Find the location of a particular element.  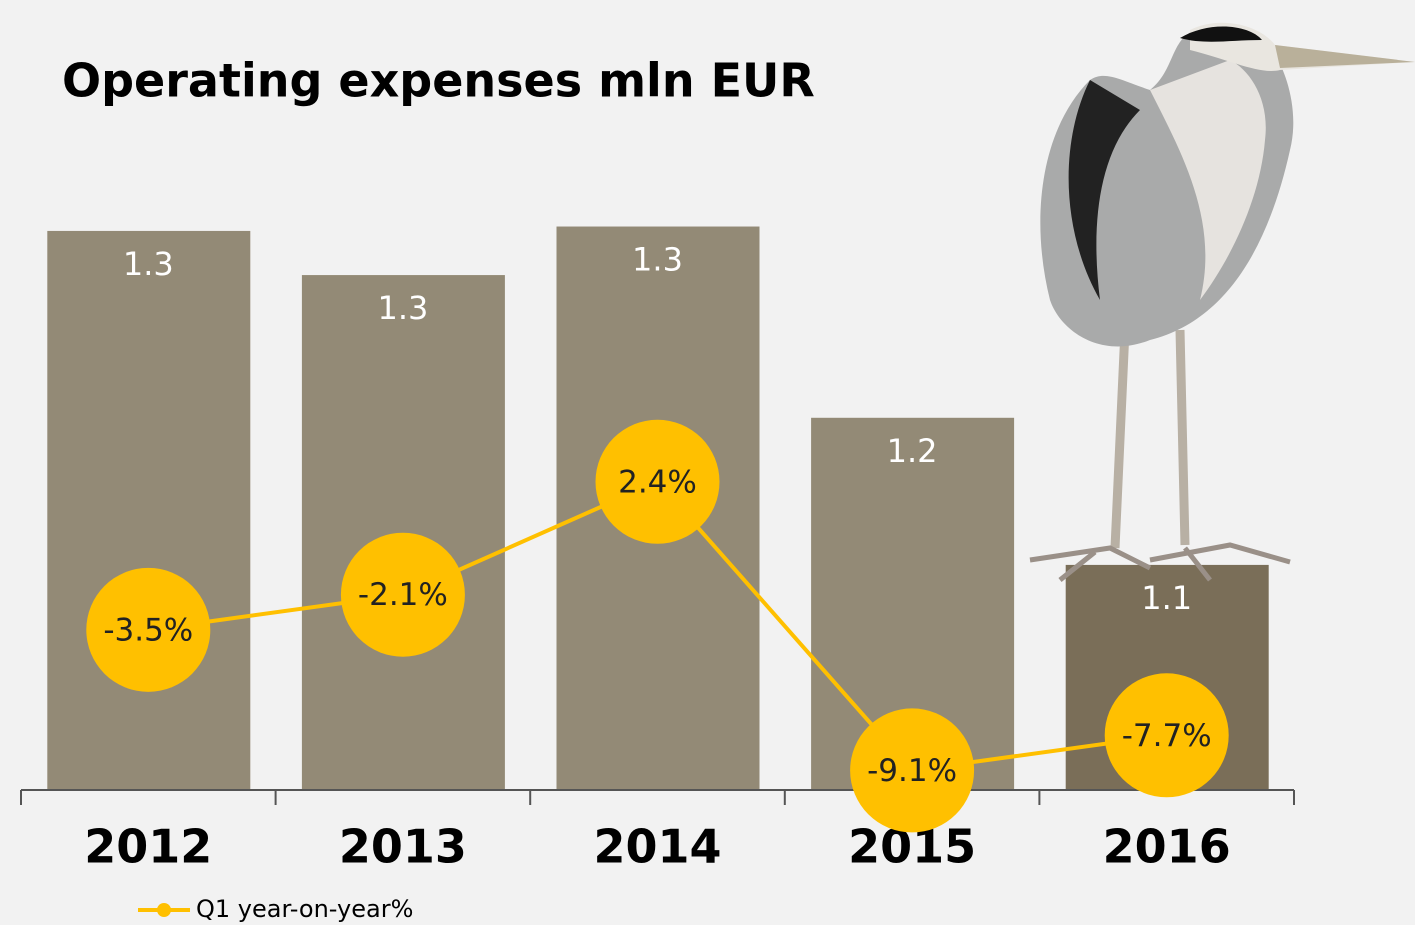

bar-value-label: 1.2 is located at coordinates (912, 451).